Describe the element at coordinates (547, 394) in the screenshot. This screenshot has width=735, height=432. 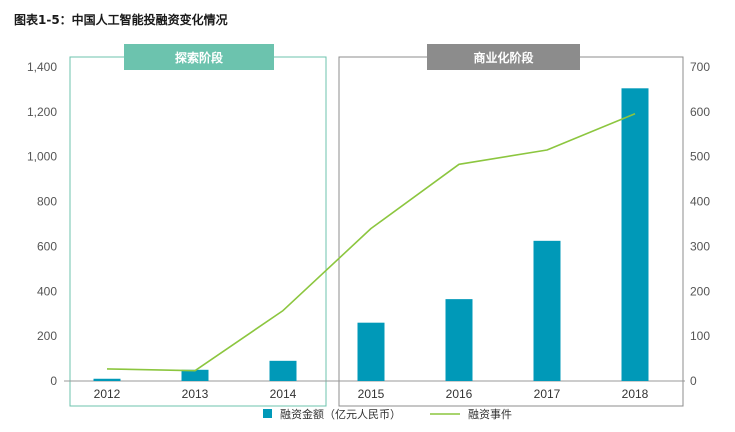
I see `x-tick-label: 2017` at that location.